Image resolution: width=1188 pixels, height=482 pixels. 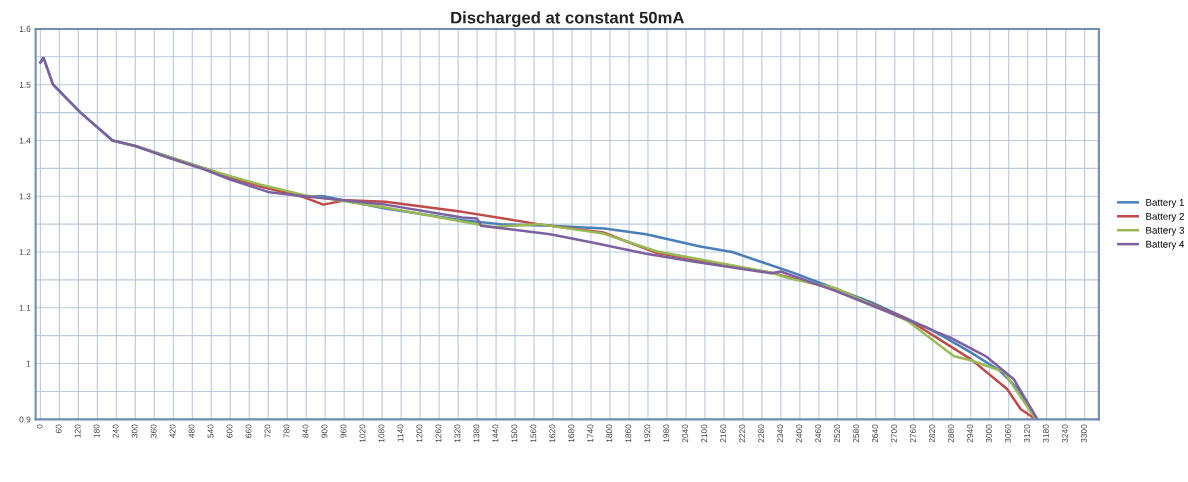 I want to click on x-tick-label: 3180, so click(x=1046, y=433).